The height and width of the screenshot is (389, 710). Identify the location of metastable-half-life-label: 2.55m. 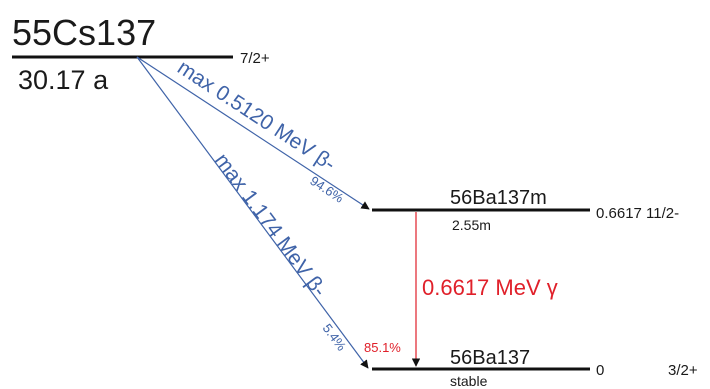
(471, 225).